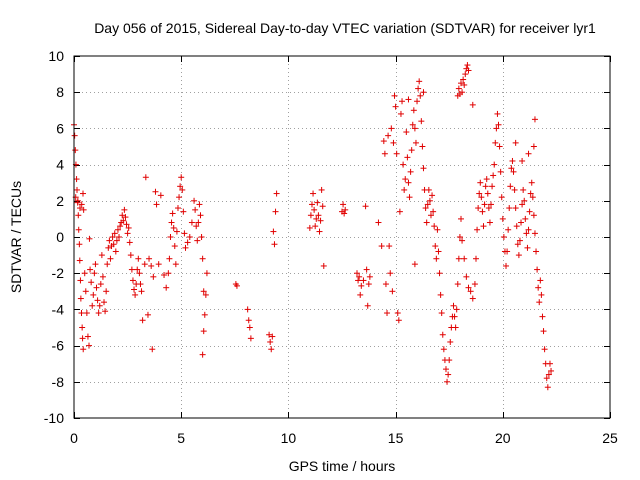 Image resolution: width=640 pixels, height=480 pixels. Describe the element at coordinates (396, 438) in the screenshot. I see `x-tick-label: 15` at that location.